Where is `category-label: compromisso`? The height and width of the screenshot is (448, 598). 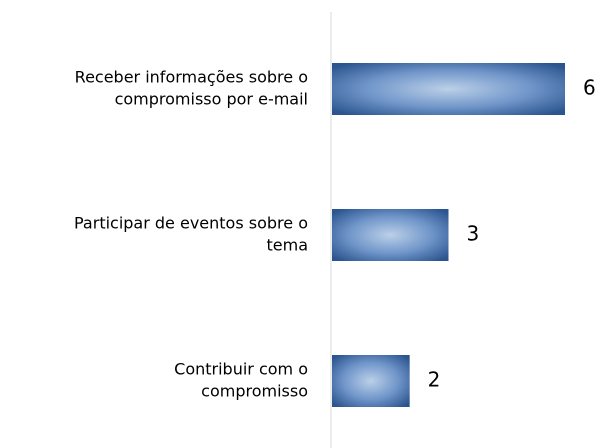 category-label: compromisso is located at coordinates (254, 391).